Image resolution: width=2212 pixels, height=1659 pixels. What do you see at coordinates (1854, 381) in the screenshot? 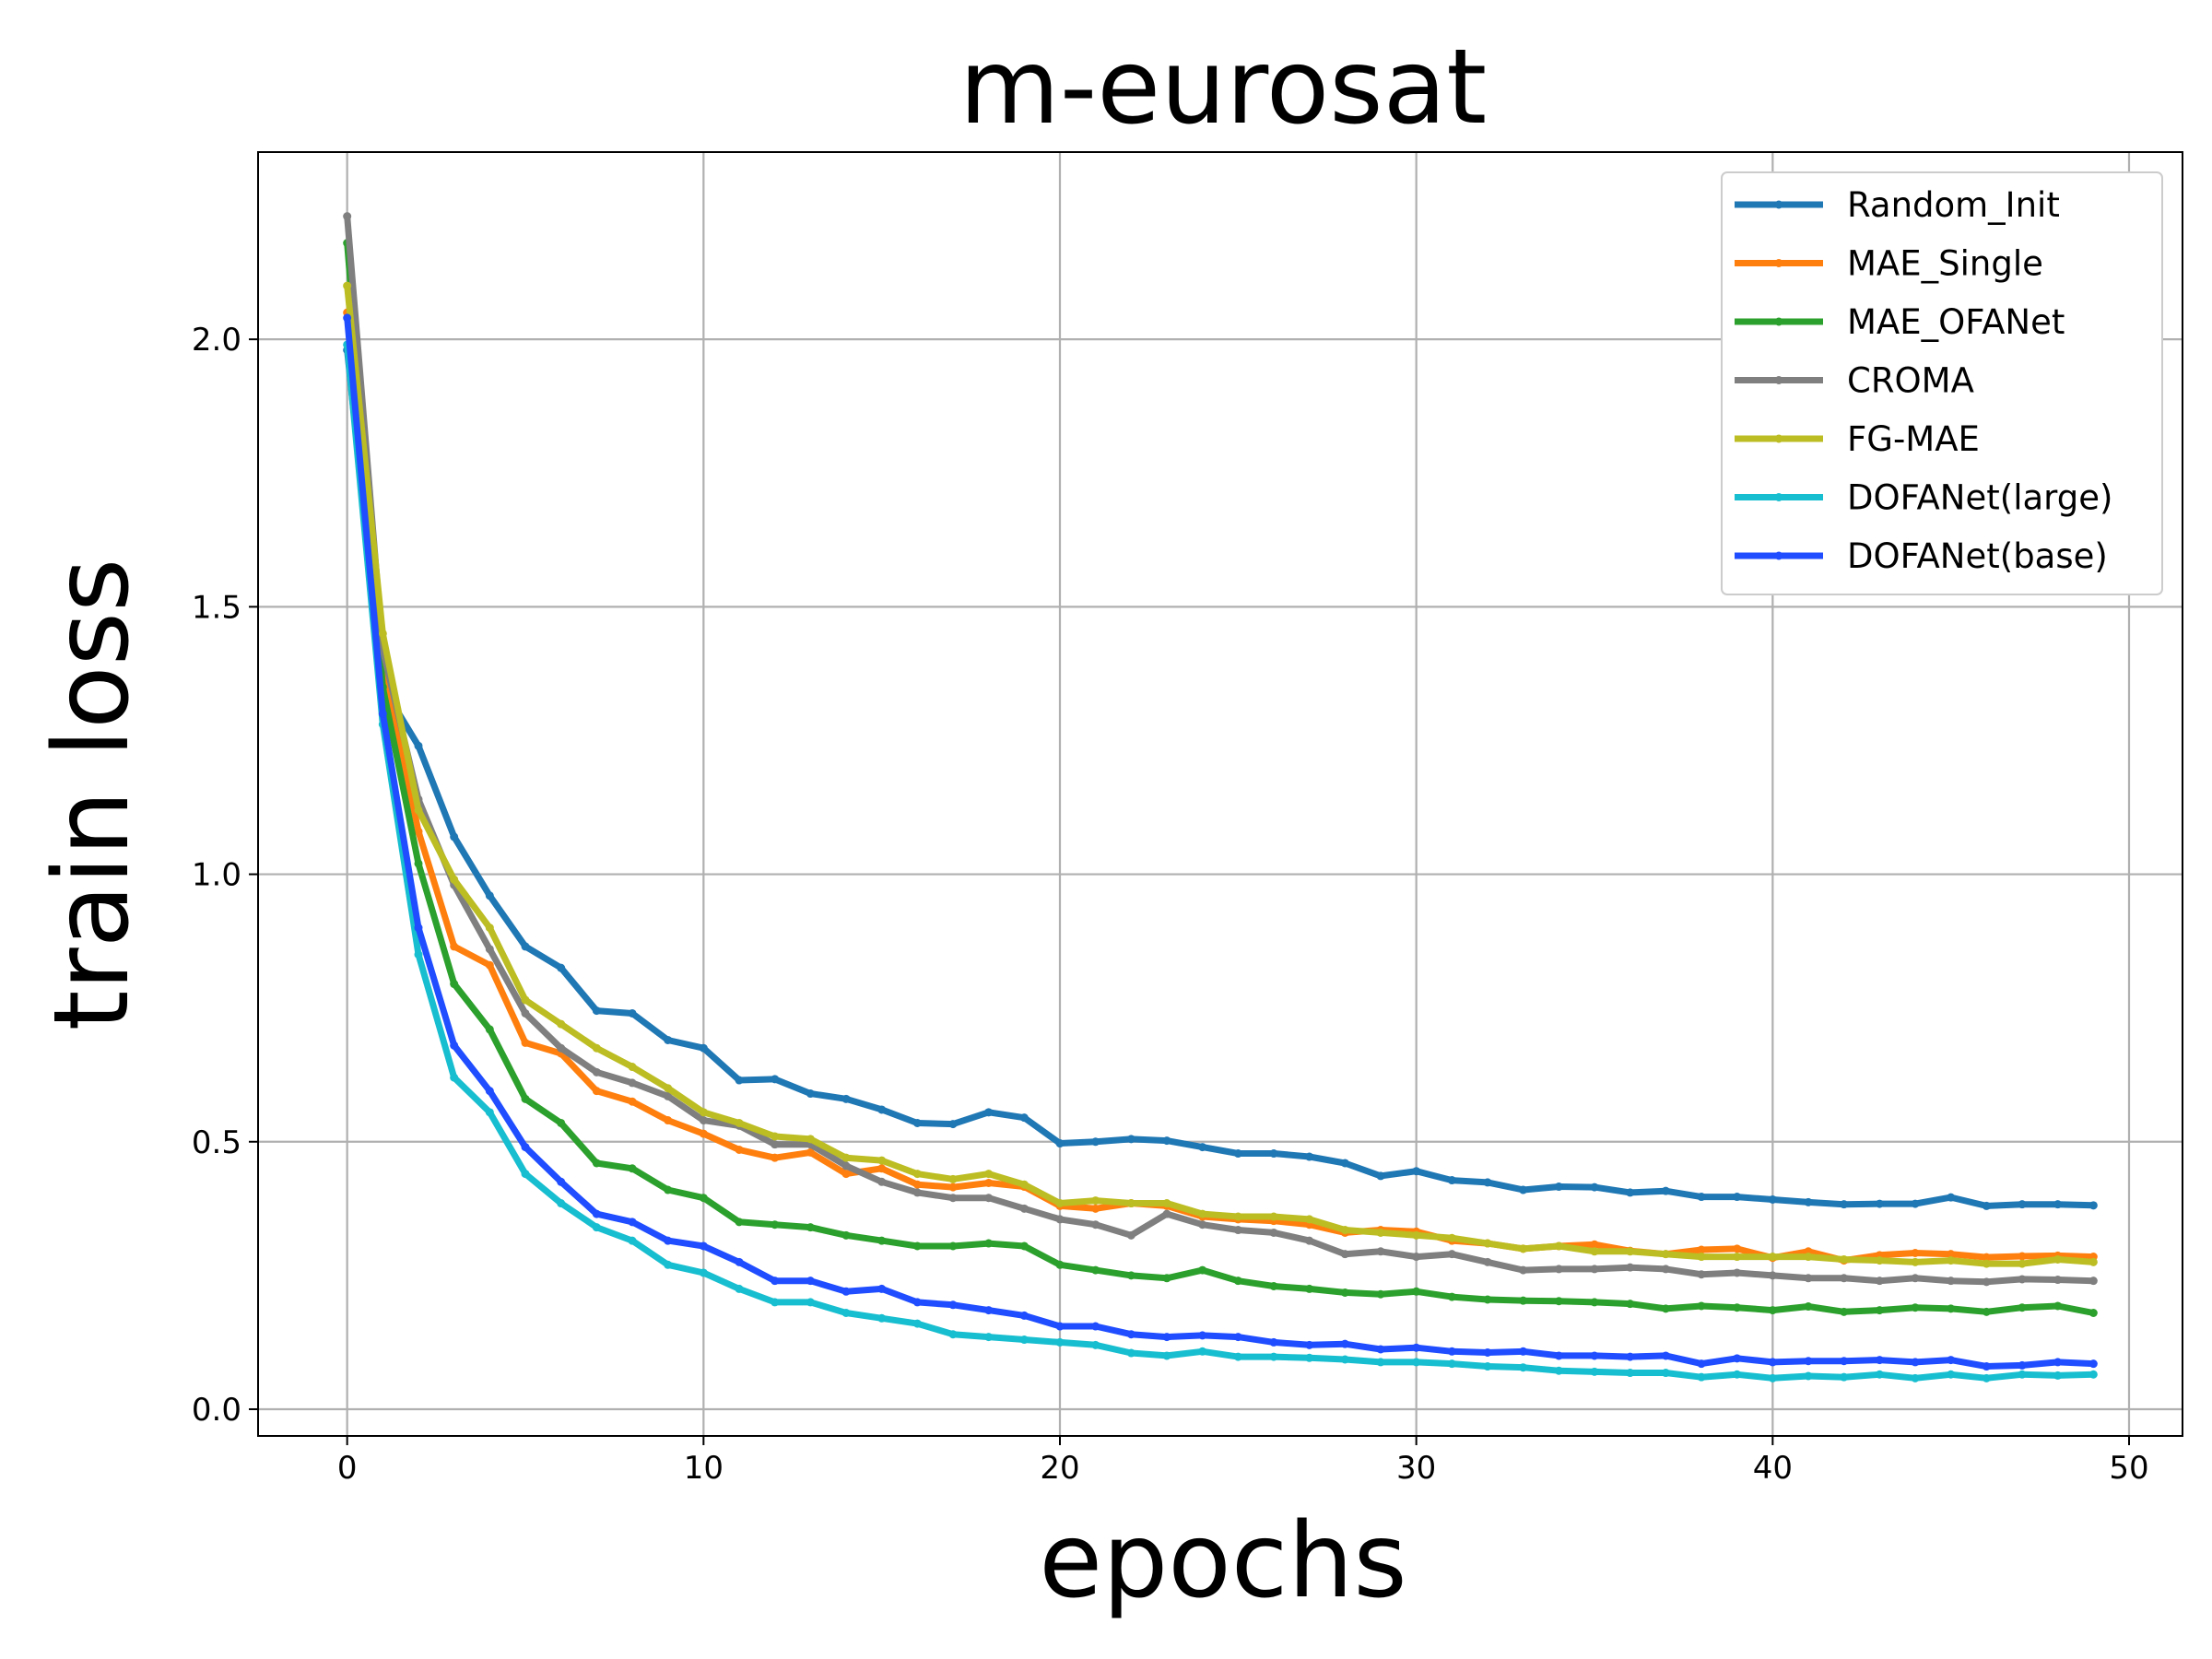
I see `legend-item: CROMA` at bounding box center [1854, 381].